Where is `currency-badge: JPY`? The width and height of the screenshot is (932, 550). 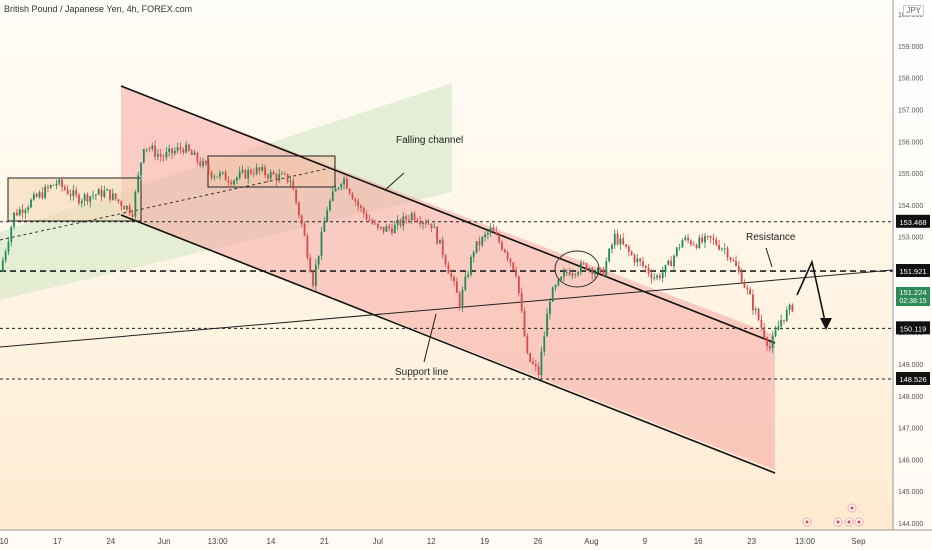
currency-badge: JPY is located at coordinates (913, 10).